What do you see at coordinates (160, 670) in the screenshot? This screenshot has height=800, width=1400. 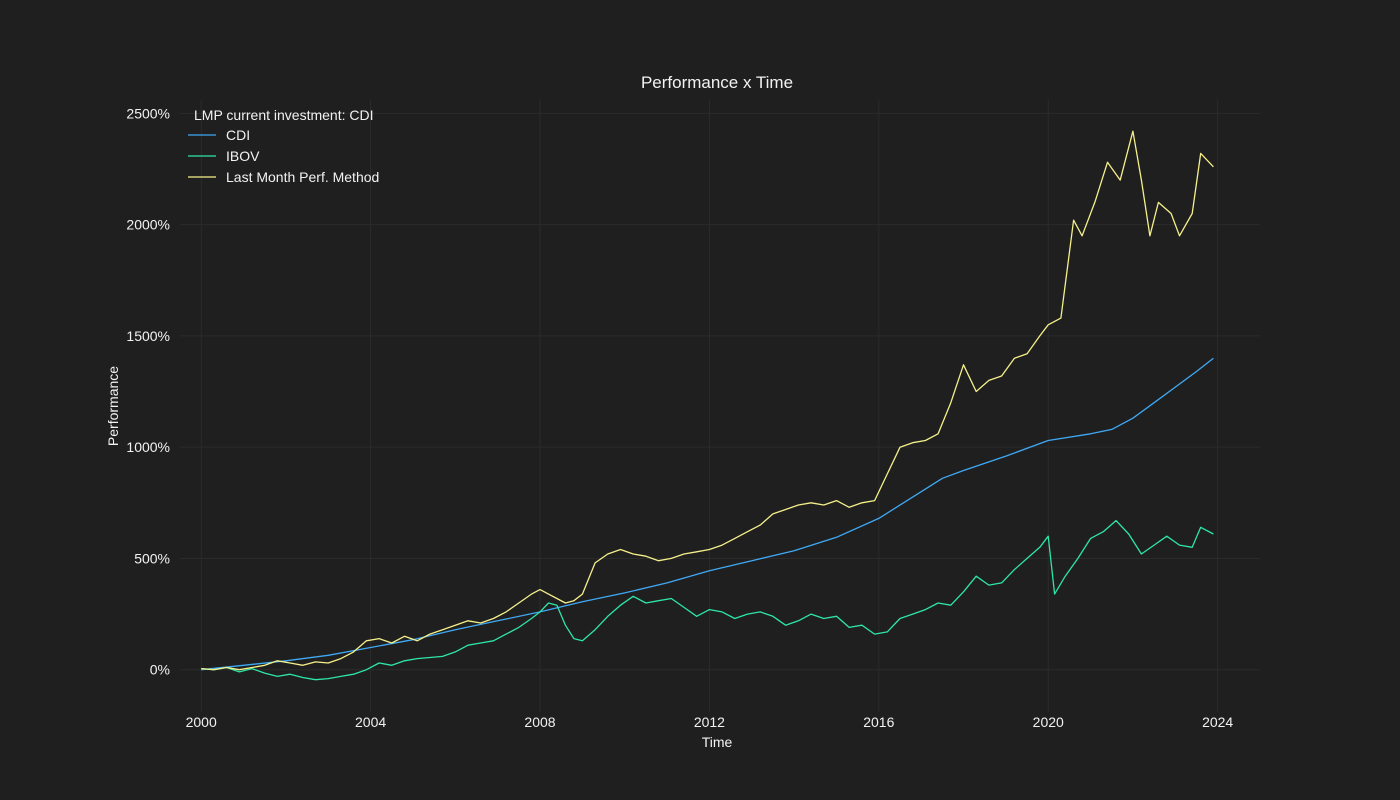 I see `y-tick-label: 0%` at bounding box center [160, 670].